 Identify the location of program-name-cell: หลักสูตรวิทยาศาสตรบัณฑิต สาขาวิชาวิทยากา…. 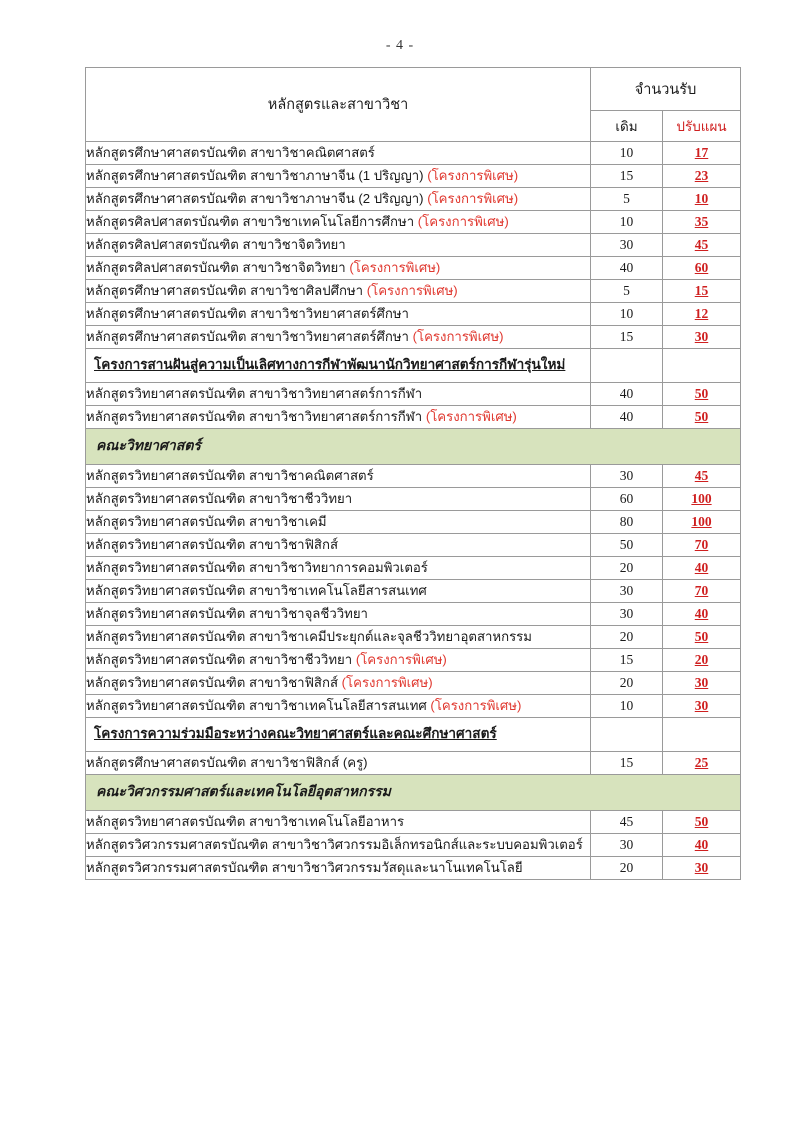
(338, 568).